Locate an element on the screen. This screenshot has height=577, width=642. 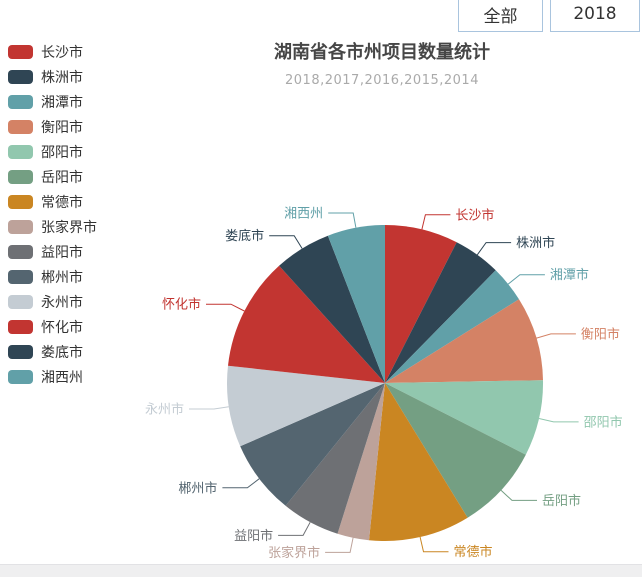
legend-label: 益阳市 is located at coordinates (62, 253).